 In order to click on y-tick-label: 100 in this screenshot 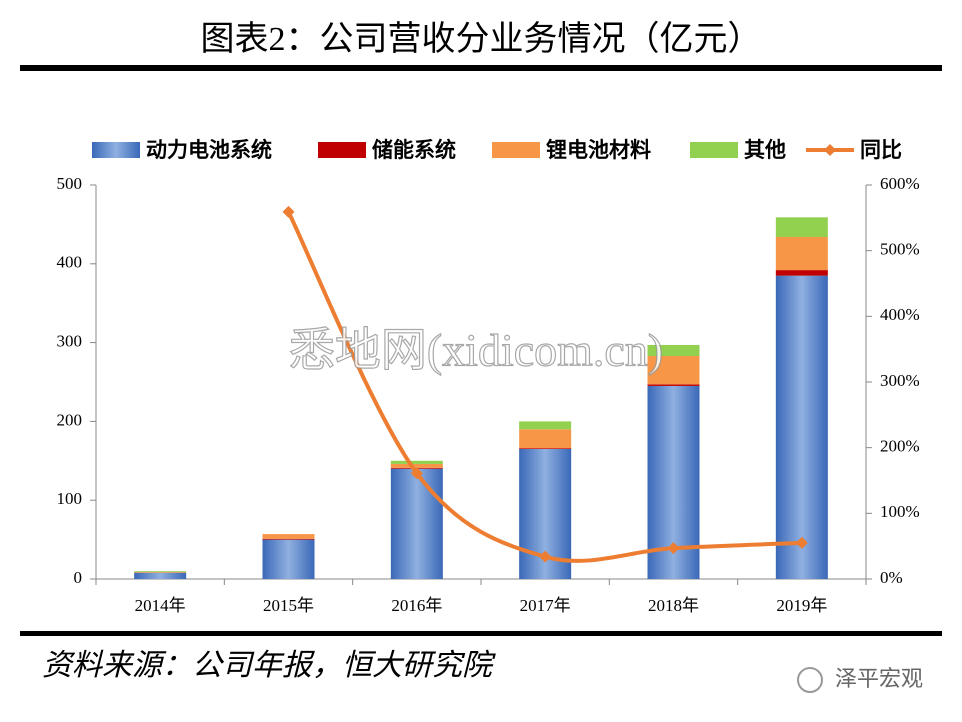, I will do `click(70, 498)`.